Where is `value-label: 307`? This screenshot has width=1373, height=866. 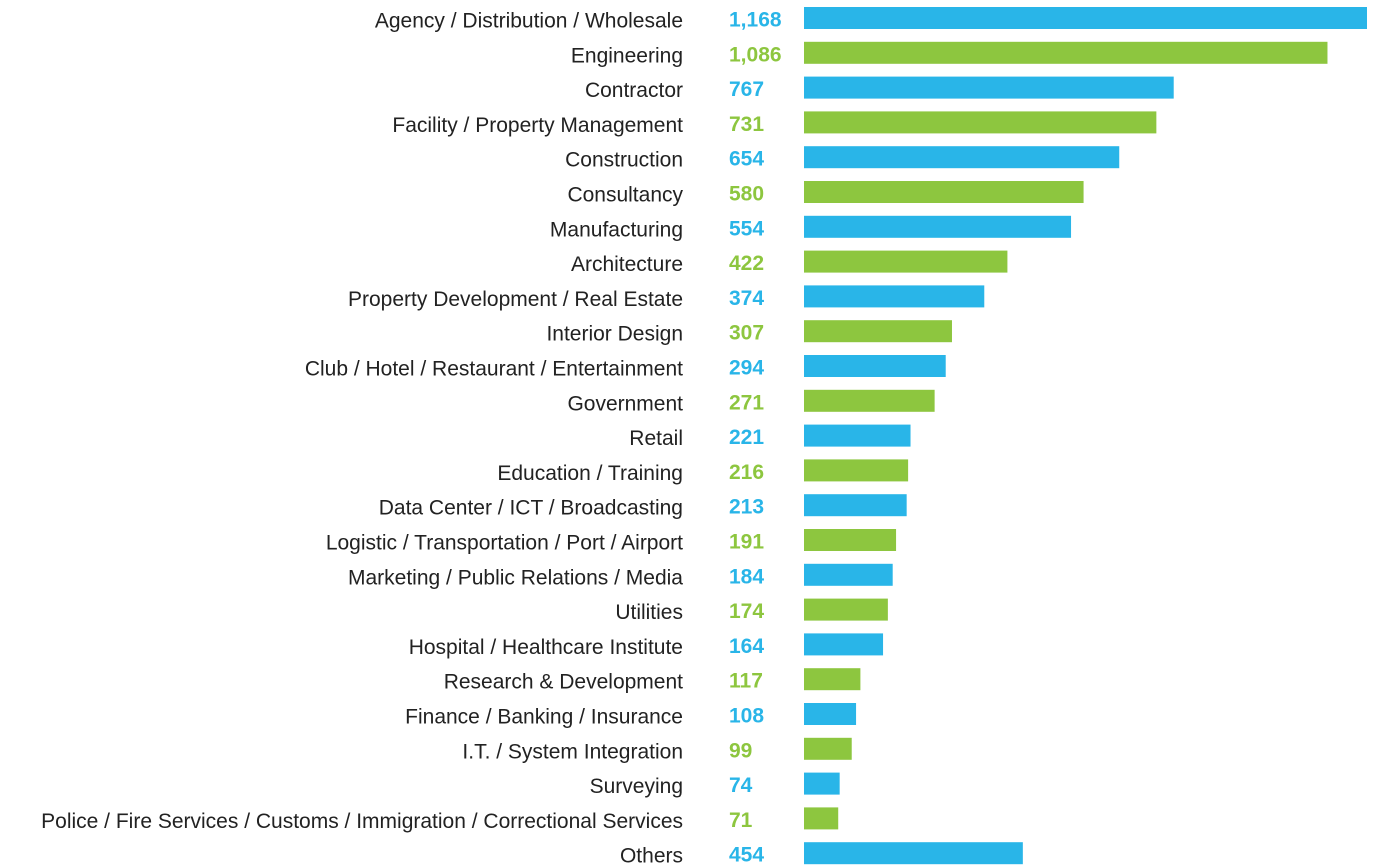
value-label: 307 is located at coordinates (746, 333).